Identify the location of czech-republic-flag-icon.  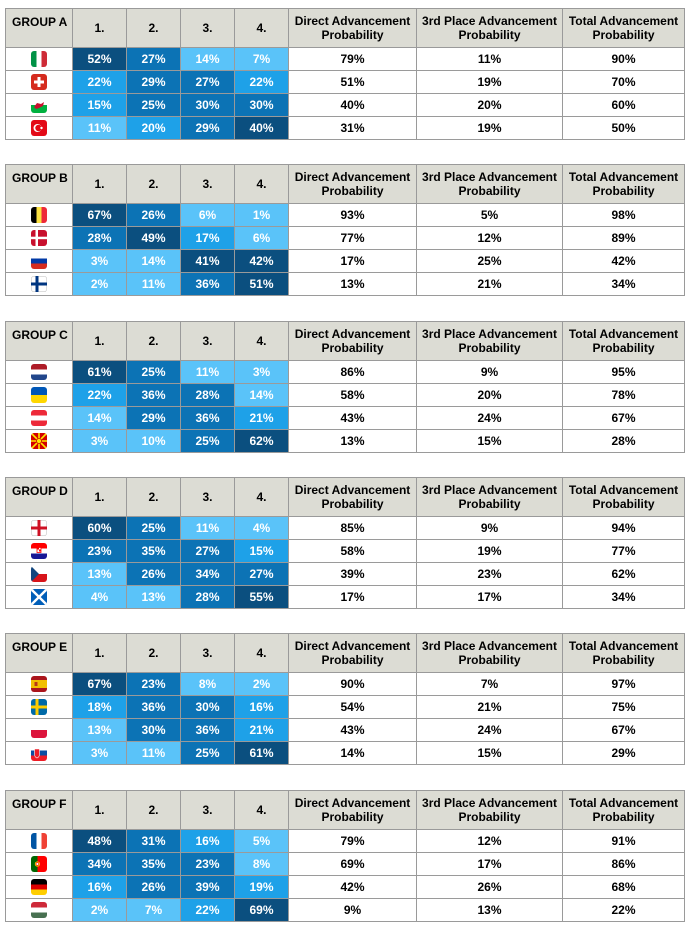
(39, 574).